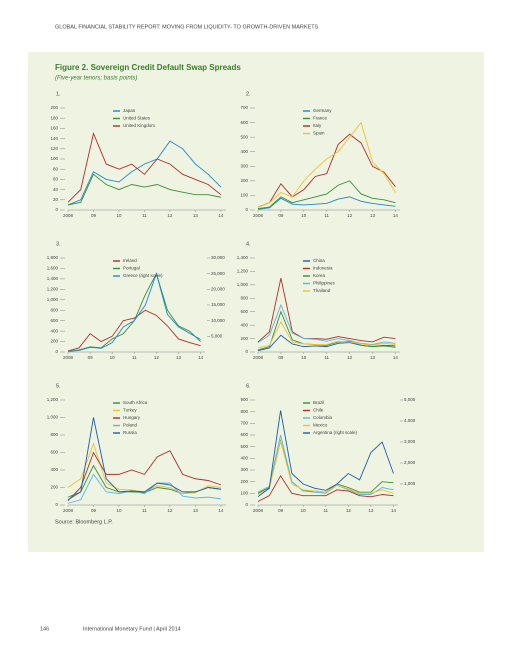 This screenshot has height=669, width=512. I want to click on legend-label: Hungary, so click(132, 417).